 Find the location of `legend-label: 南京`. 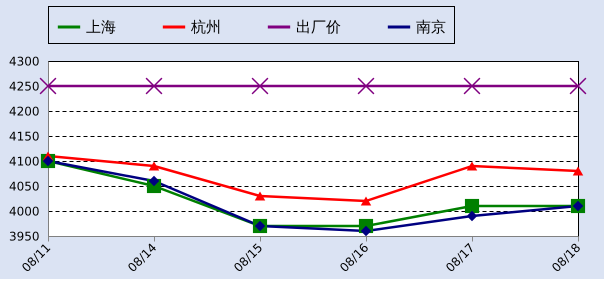

legend-label: 南京 is located at coordinates (431, 27).